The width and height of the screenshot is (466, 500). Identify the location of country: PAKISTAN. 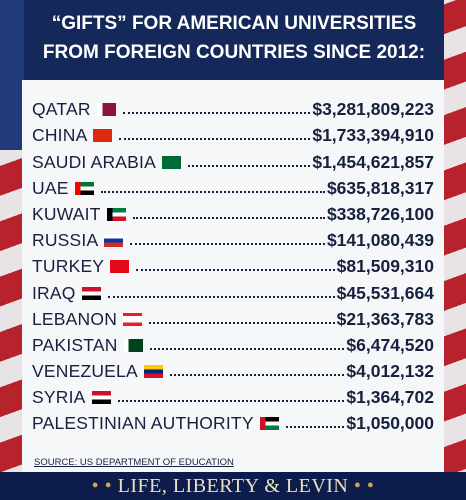
(75, 344).